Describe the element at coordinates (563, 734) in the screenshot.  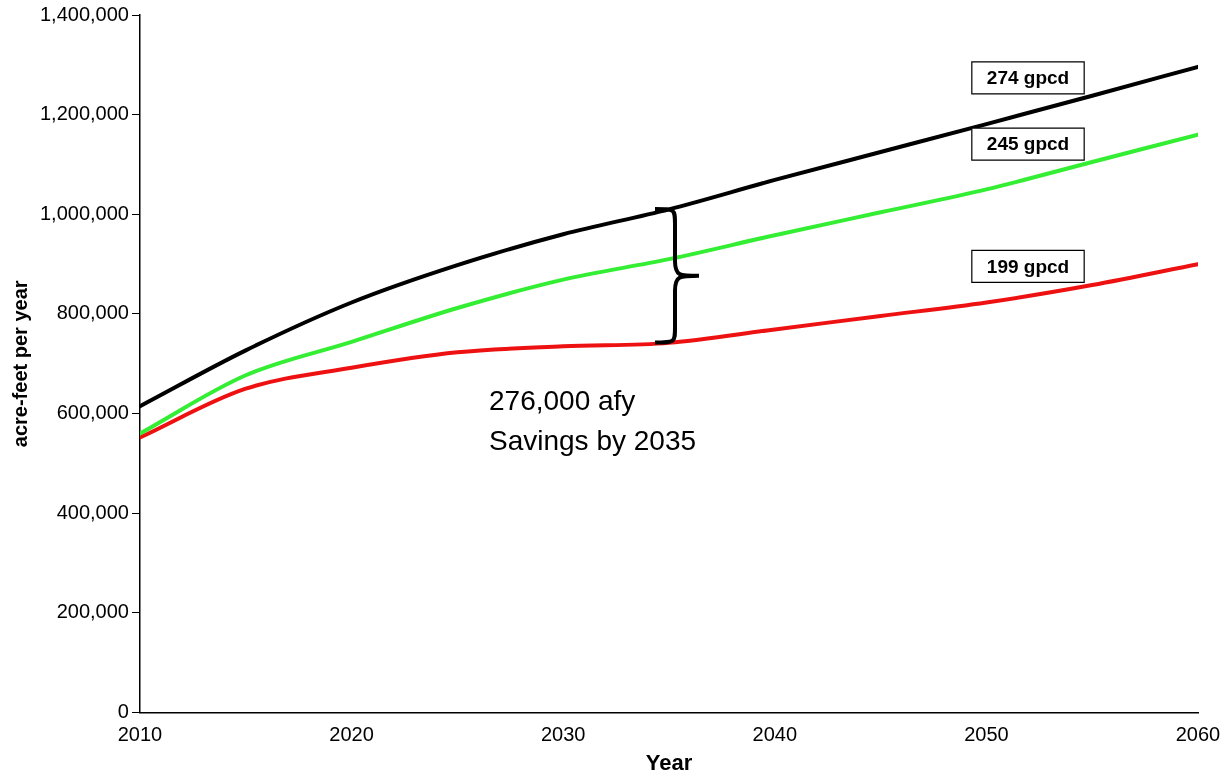
I see `x-tick-label: 2030` at that location.